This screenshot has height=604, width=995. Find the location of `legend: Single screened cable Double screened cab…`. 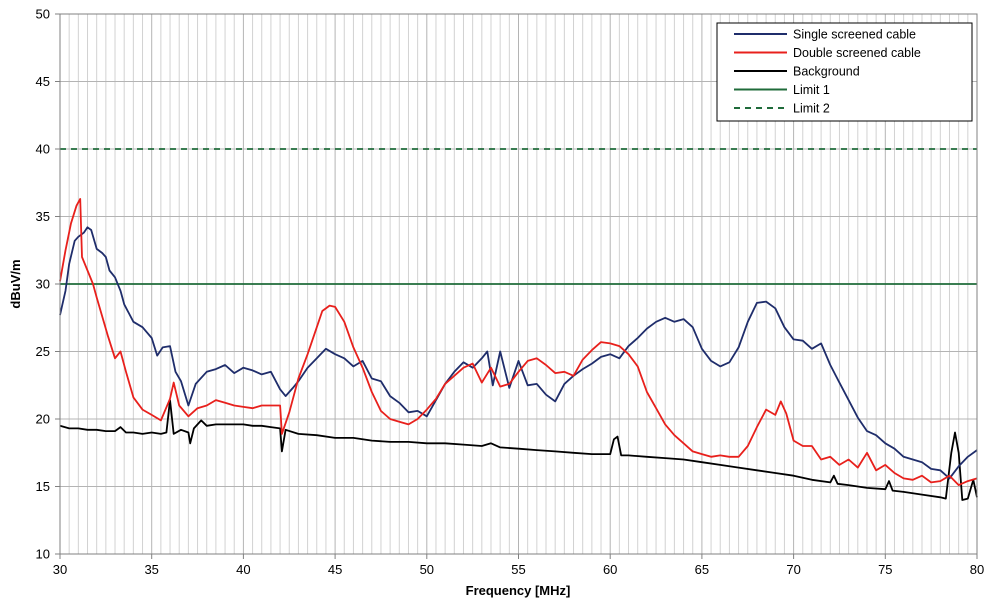

legend: Single screened cable Double screened cab… is located at coordinates (844, 72).